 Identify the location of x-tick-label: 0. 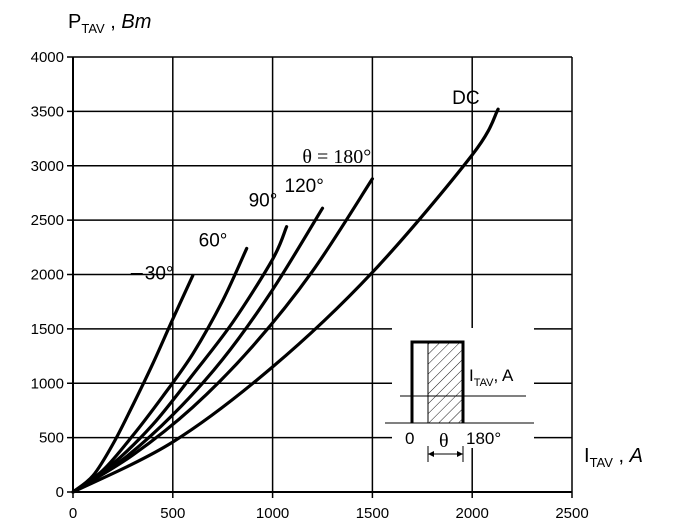
(73, 513).